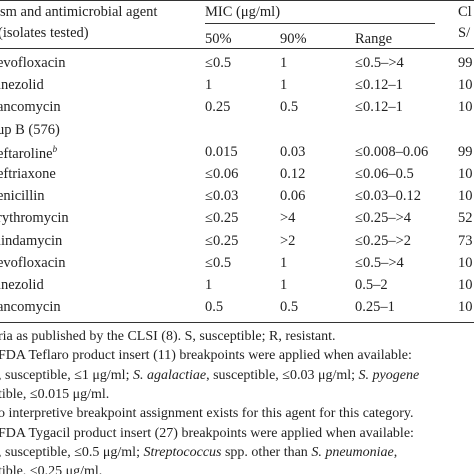 The width and height of the screenshot is (474, 474). I want to click on cell-mic-90: 0.03, so click(292, 152).